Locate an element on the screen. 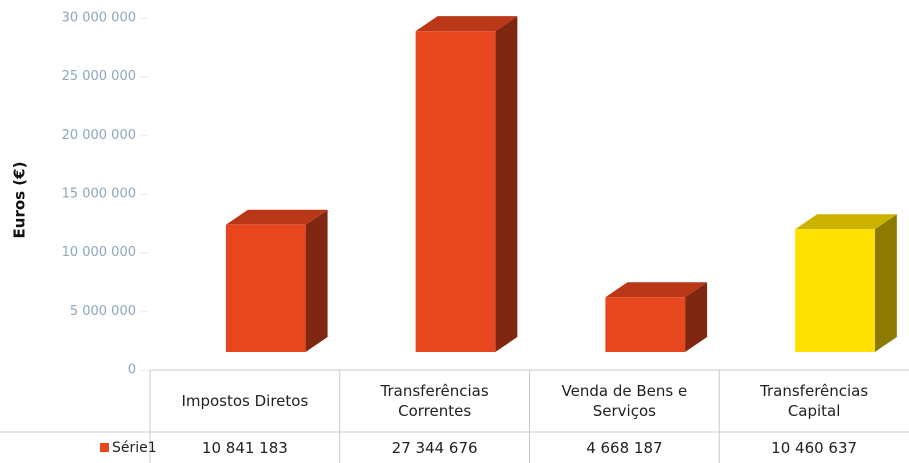 The width and height of the screenshot is (909, 463). y-tick-label: 5 000 000 is located at coordinates (103, 311).